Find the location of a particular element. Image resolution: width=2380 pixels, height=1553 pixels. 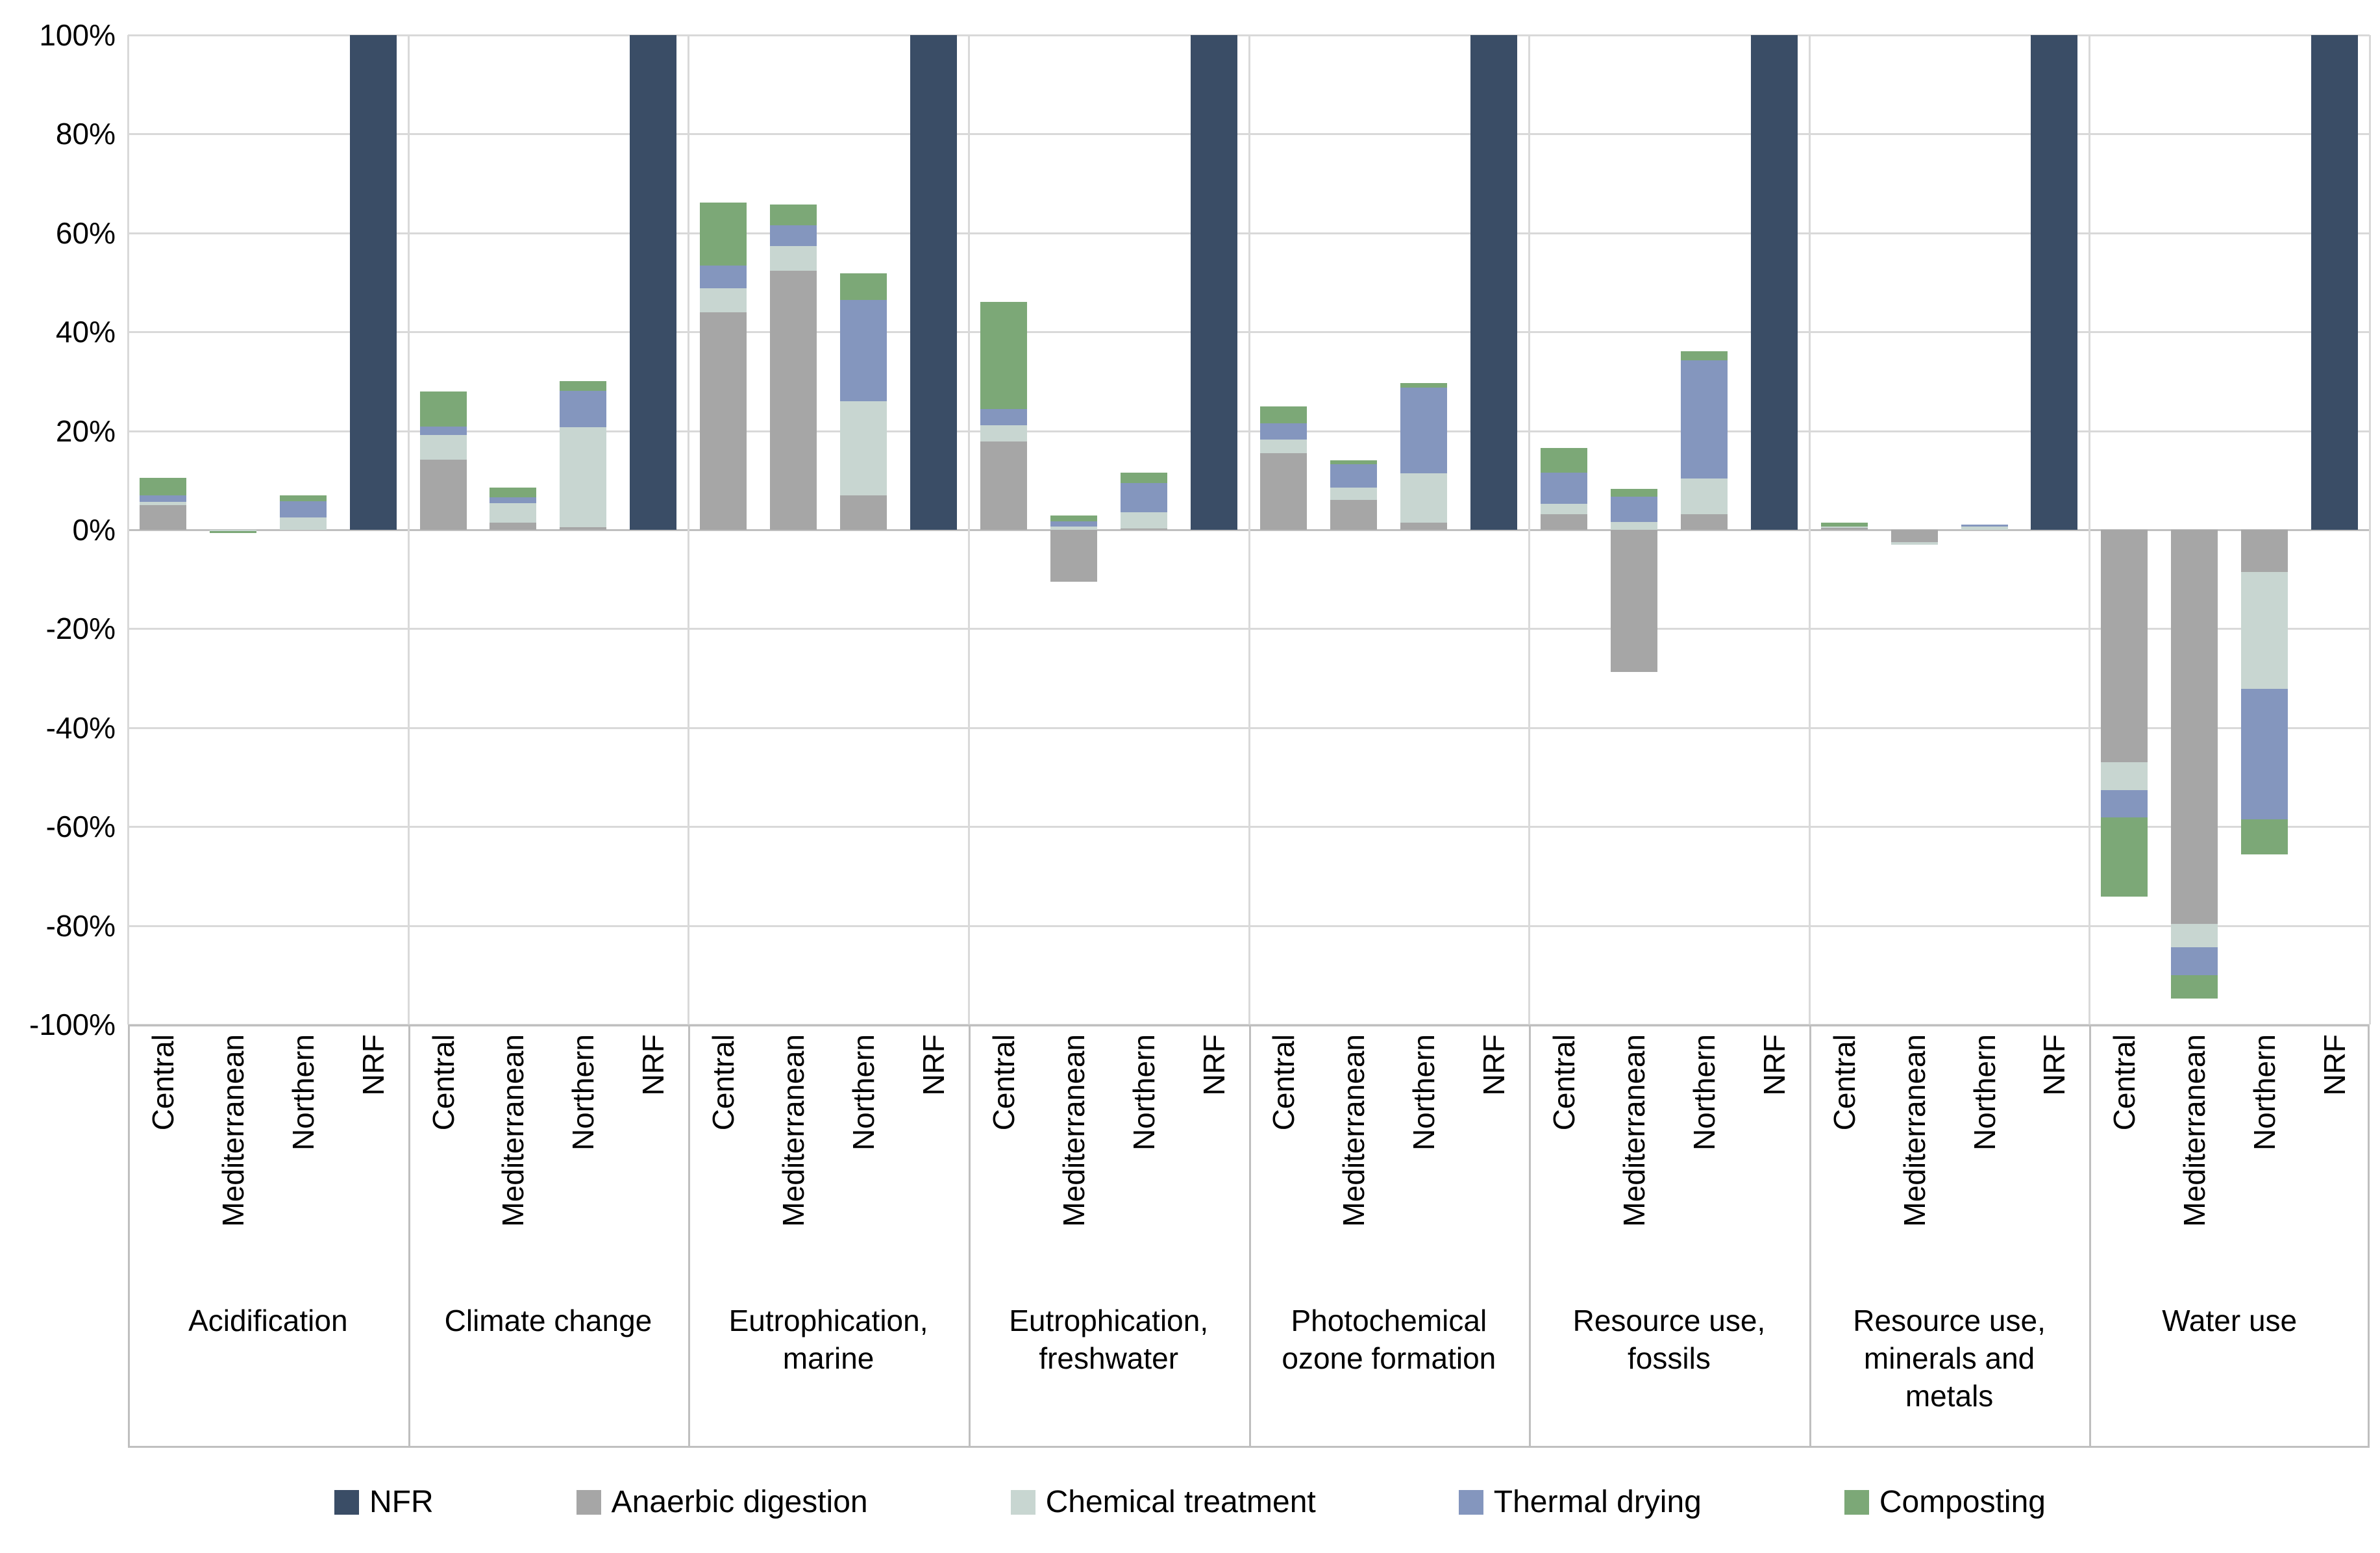

legend-label: Thermal drying is located at coordinates (1597, 1502).